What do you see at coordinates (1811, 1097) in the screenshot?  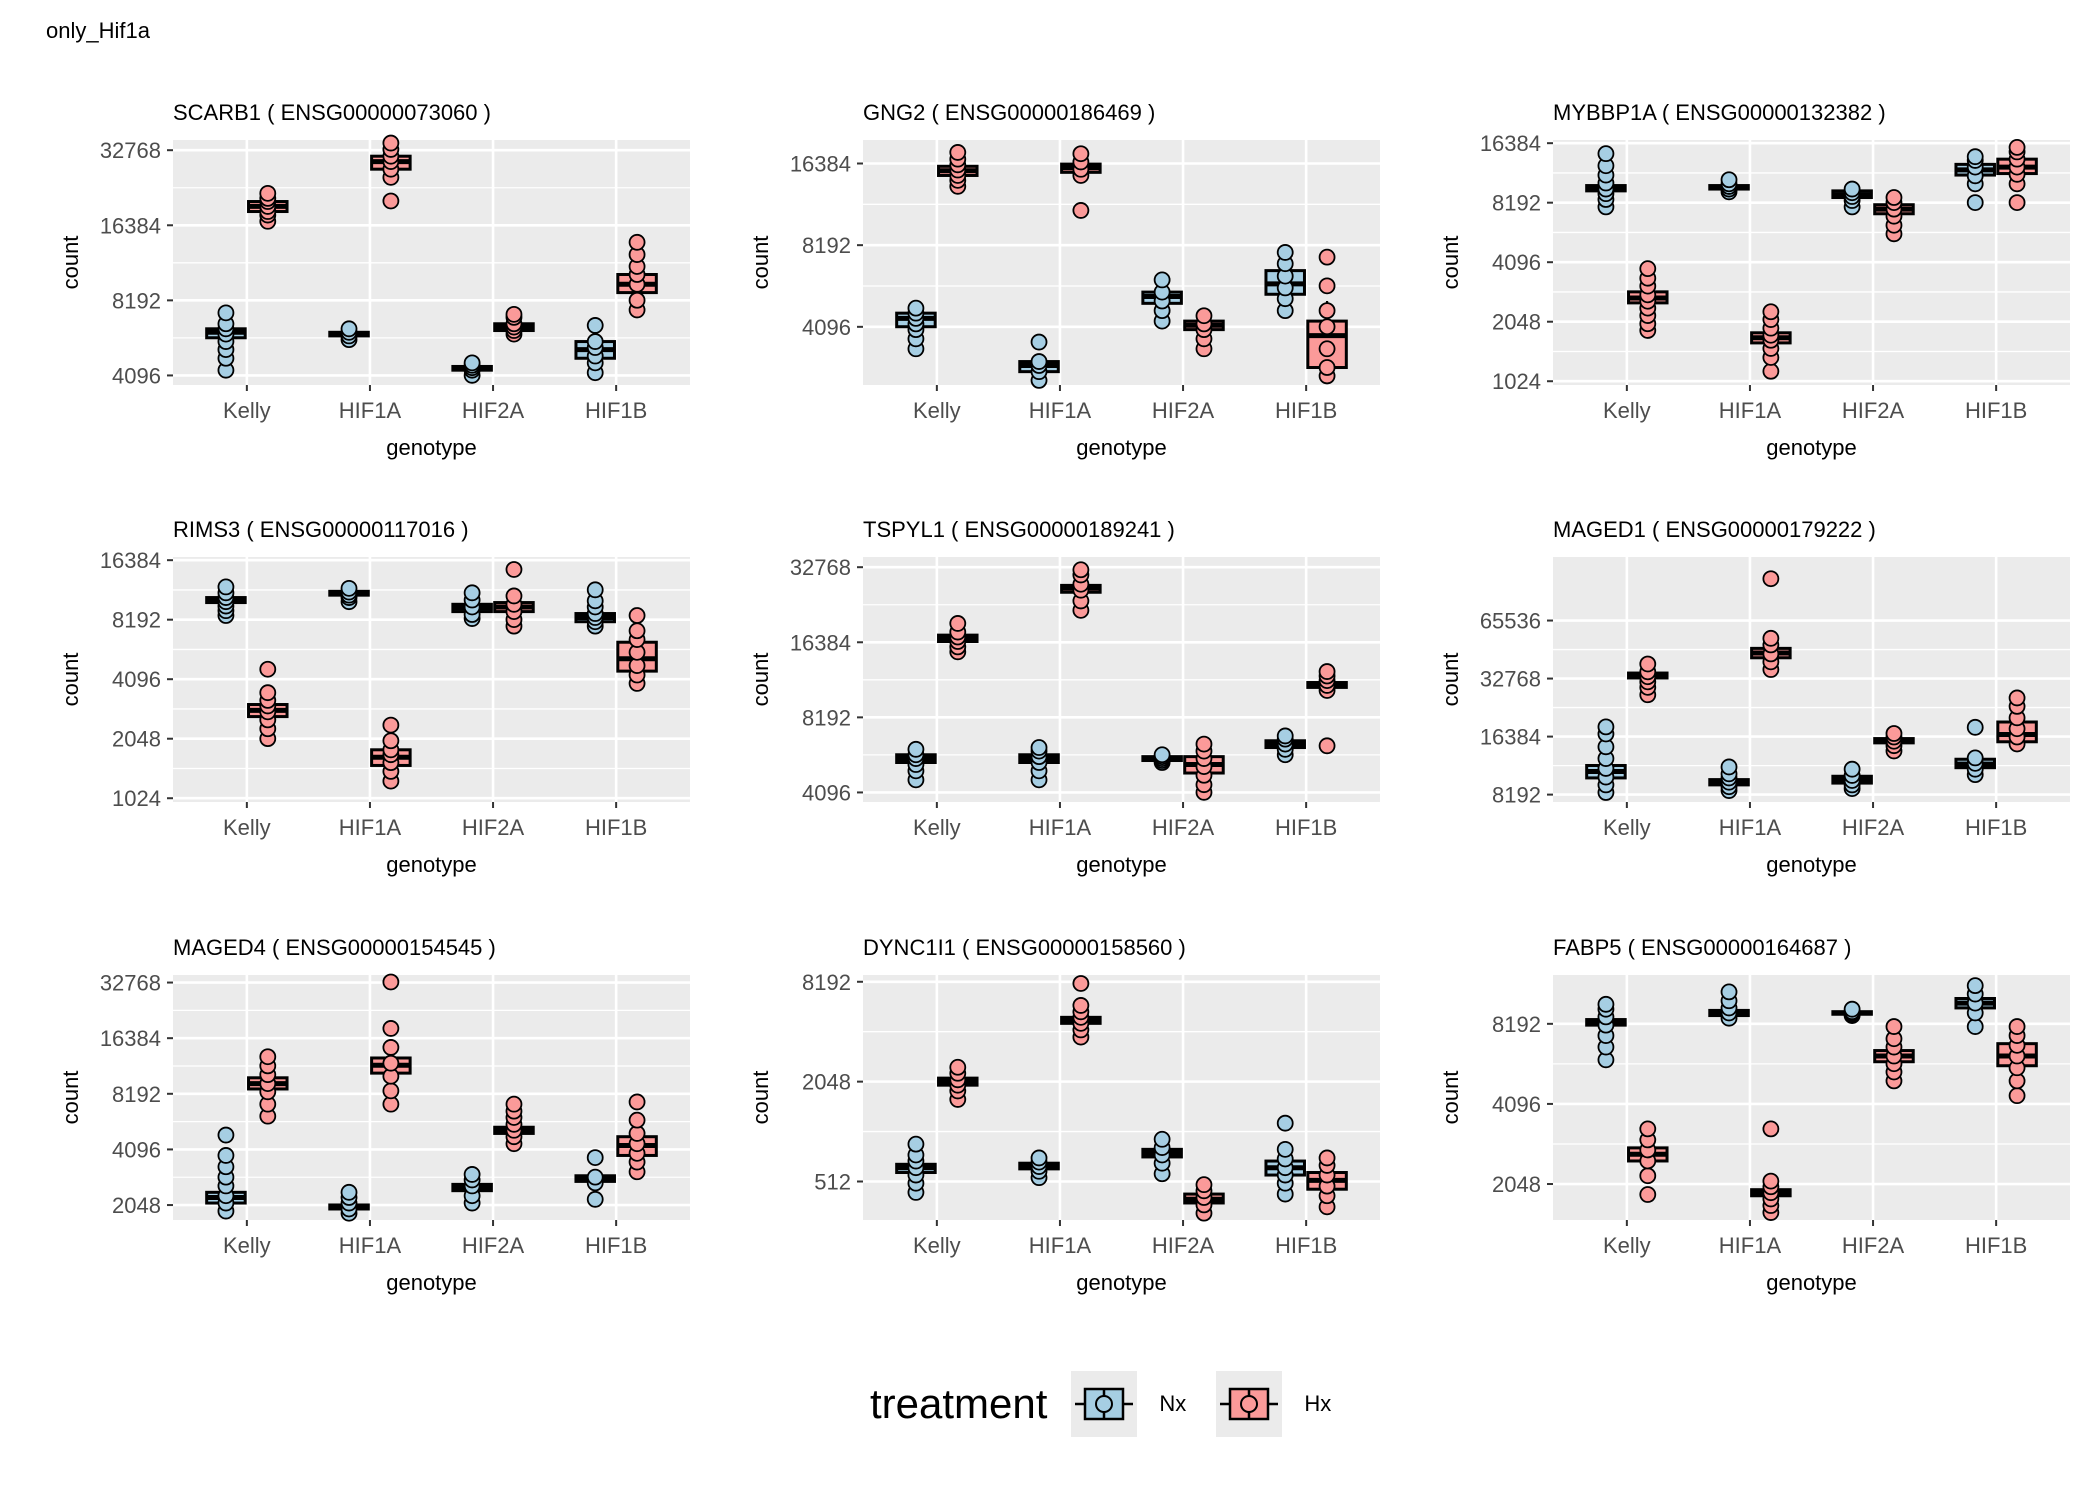 I see `panel-background` at bounding box center [1811, 1097].